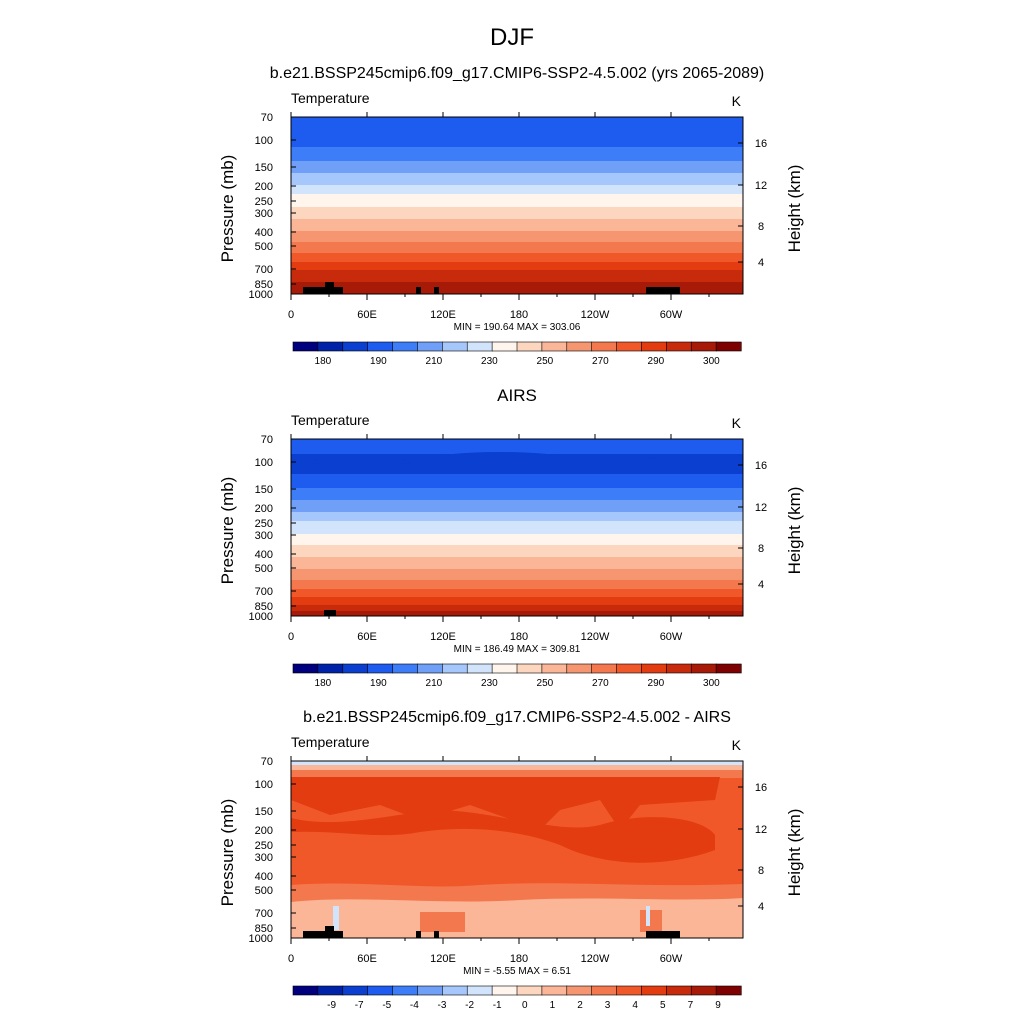  I want to click on colorbar-label: 1, so click(553, 1005).